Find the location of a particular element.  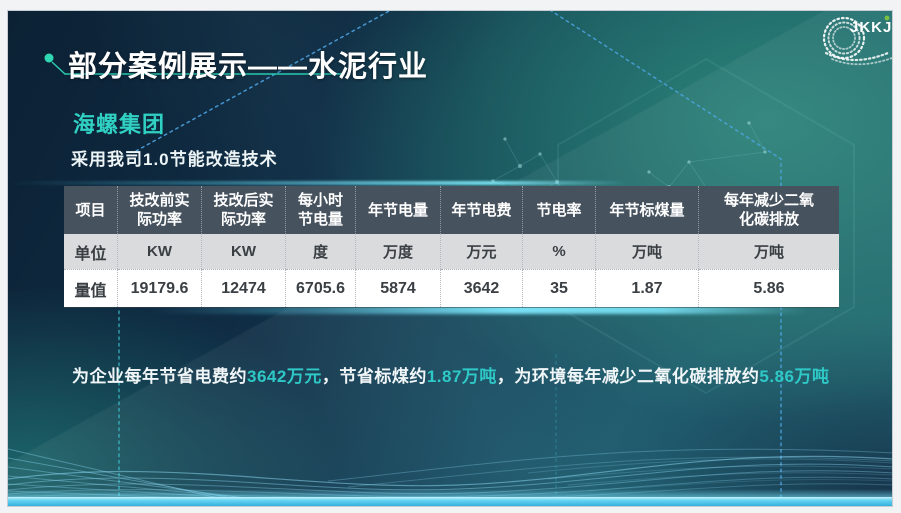

logo-text: JKKJ is located at coordinates (871, 27).